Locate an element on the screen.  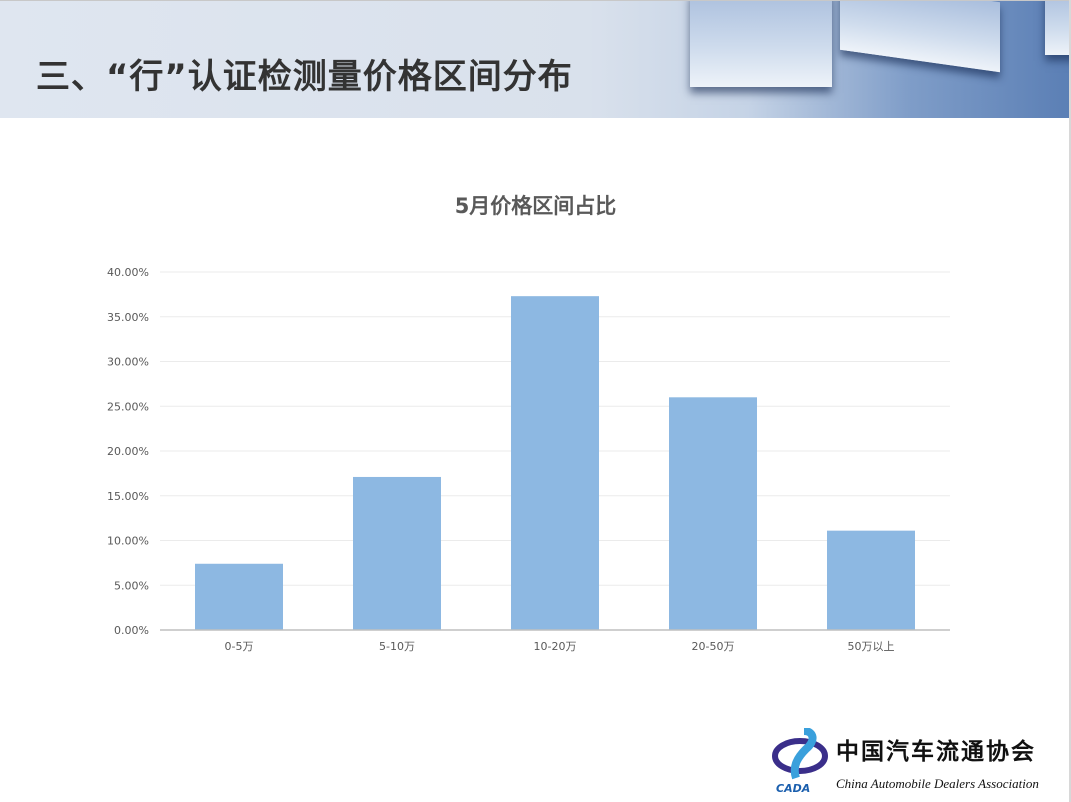
x-tick-label: 0-5万 is located at coordinates (239, 646).